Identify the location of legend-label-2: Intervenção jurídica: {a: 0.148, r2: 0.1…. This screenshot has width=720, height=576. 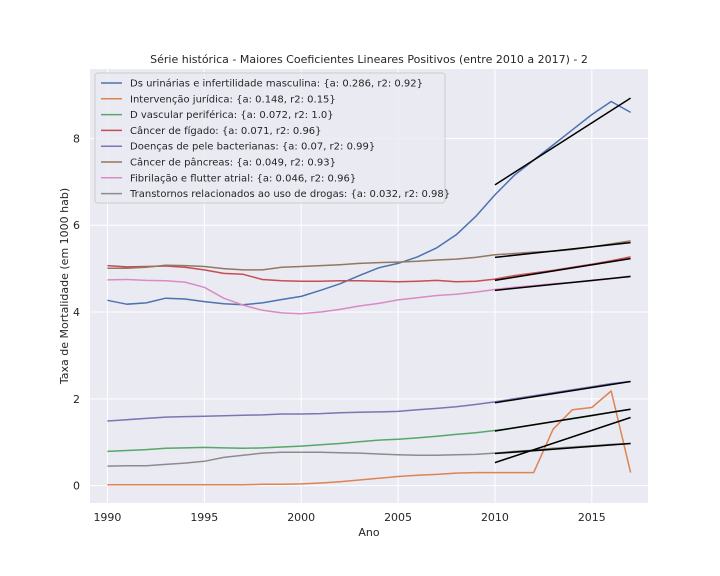
(233, 99).